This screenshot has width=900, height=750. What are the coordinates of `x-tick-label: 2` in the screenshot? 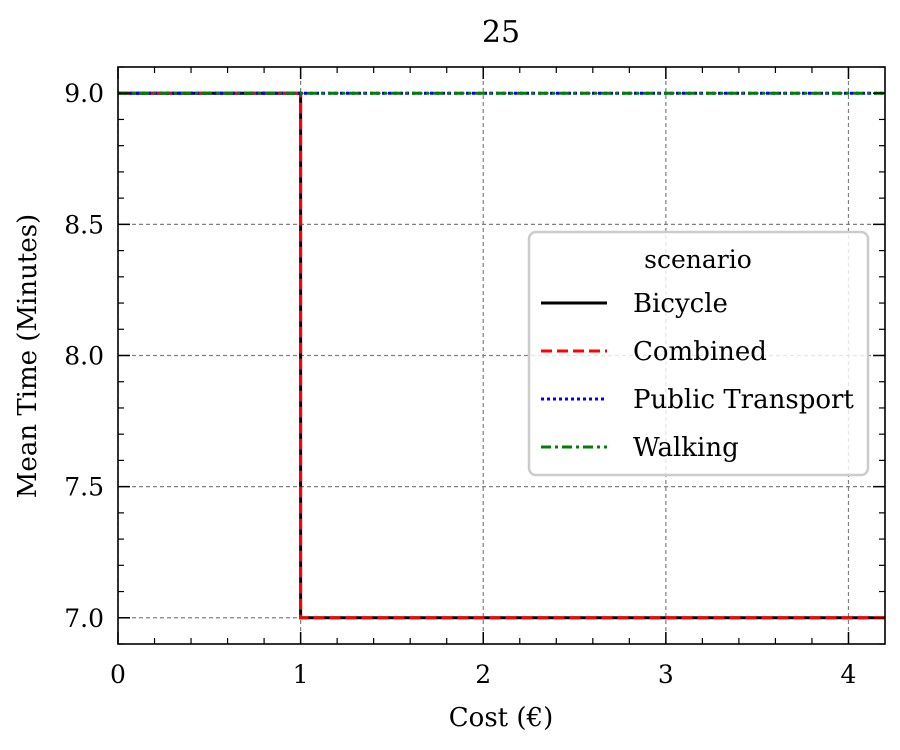 It's located at (483, 674).